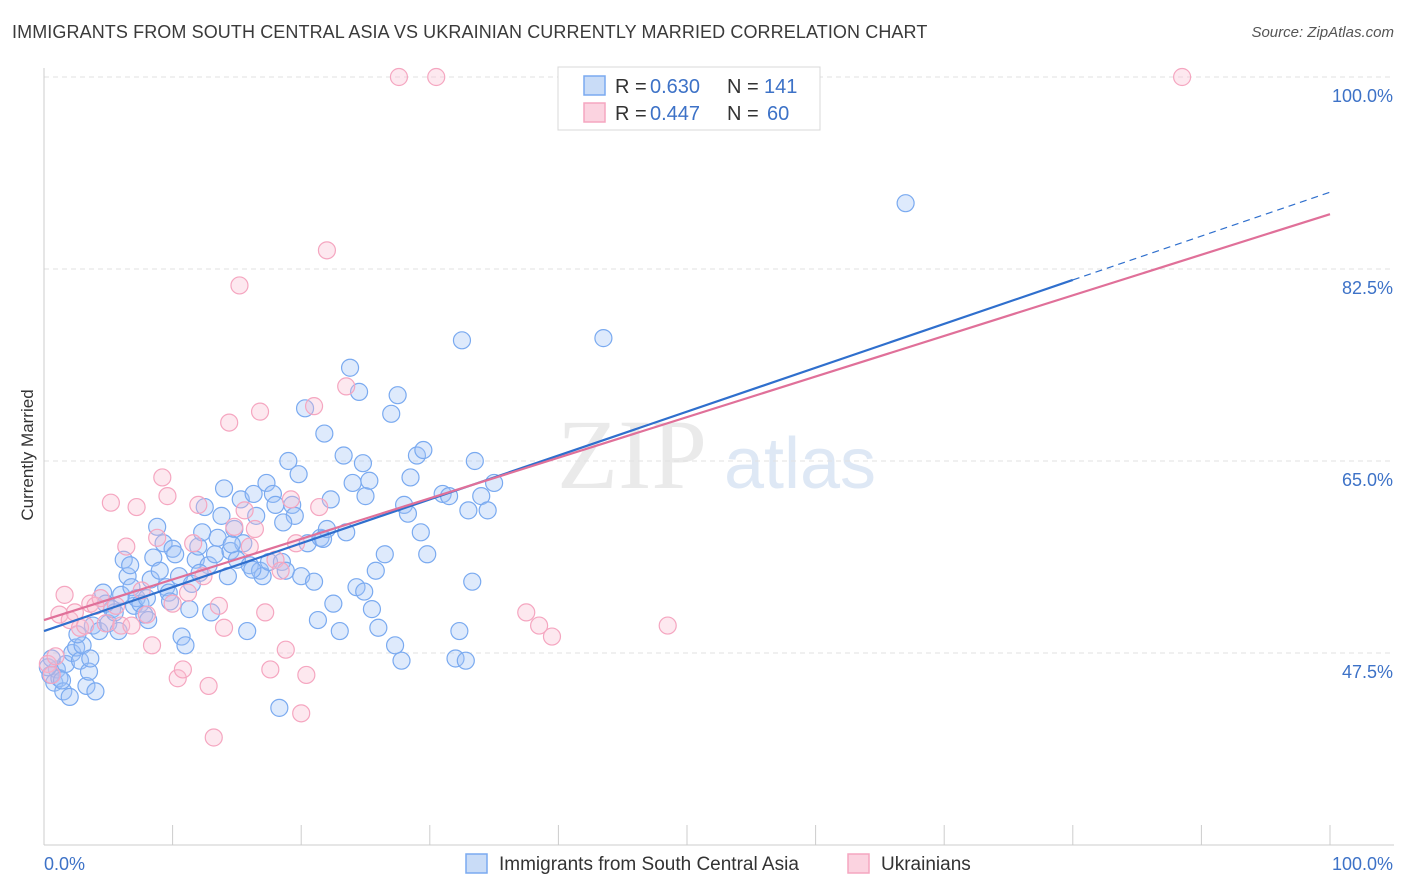 The width and height of the screenshot is (1406, 892). Describe the element at coordinates (778, 114) in the screenshot. I see `stats-n-value-2: 60` at that location.